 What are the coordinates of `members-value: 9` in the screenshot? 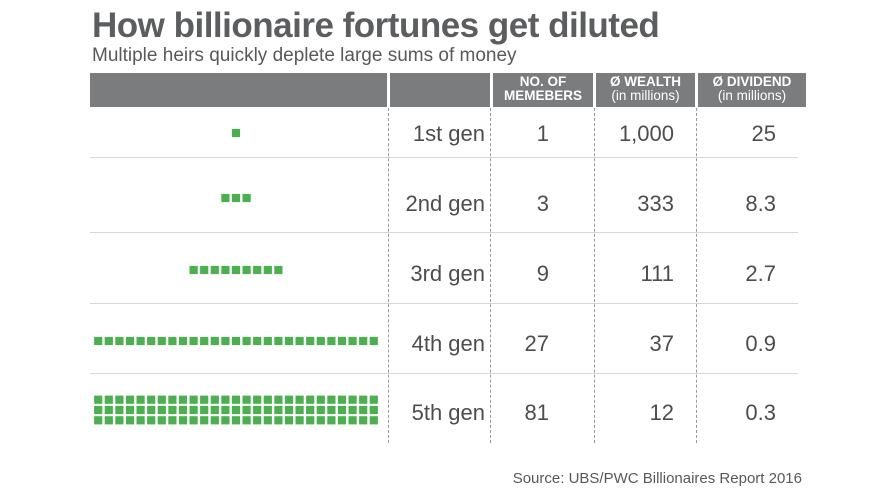 It's located at (542, 273).